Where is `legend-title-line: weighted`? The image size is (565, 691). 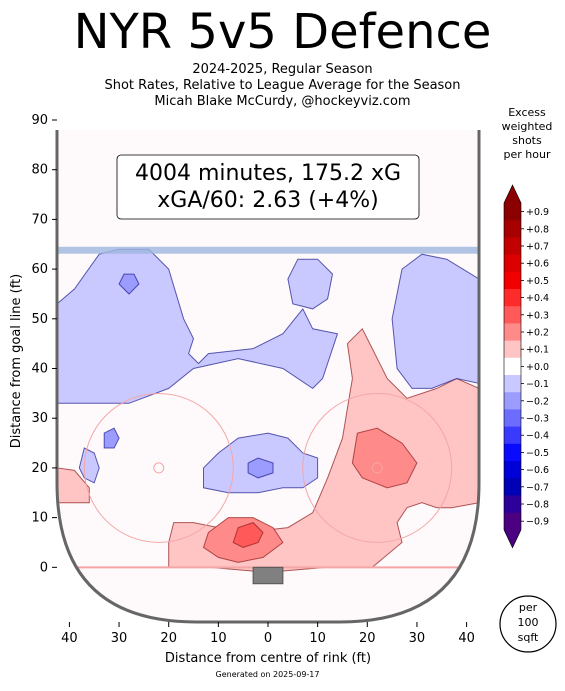
legend-title-line: weighted is located at coordinates (527, 126).